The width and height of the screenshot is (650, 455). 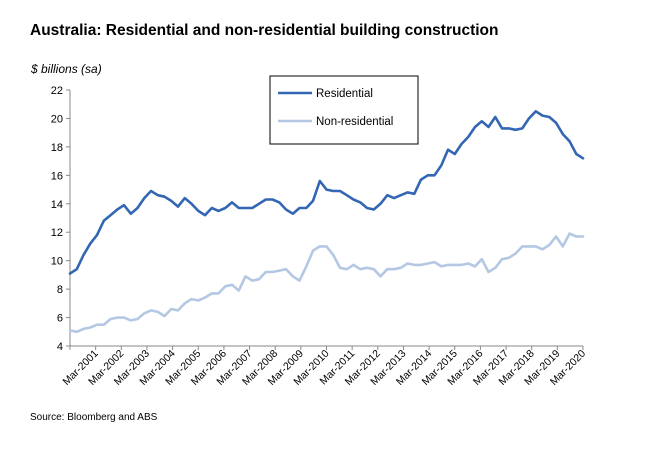 I want to click on legend: Residential Non-residential, so click(x=344, y=110).